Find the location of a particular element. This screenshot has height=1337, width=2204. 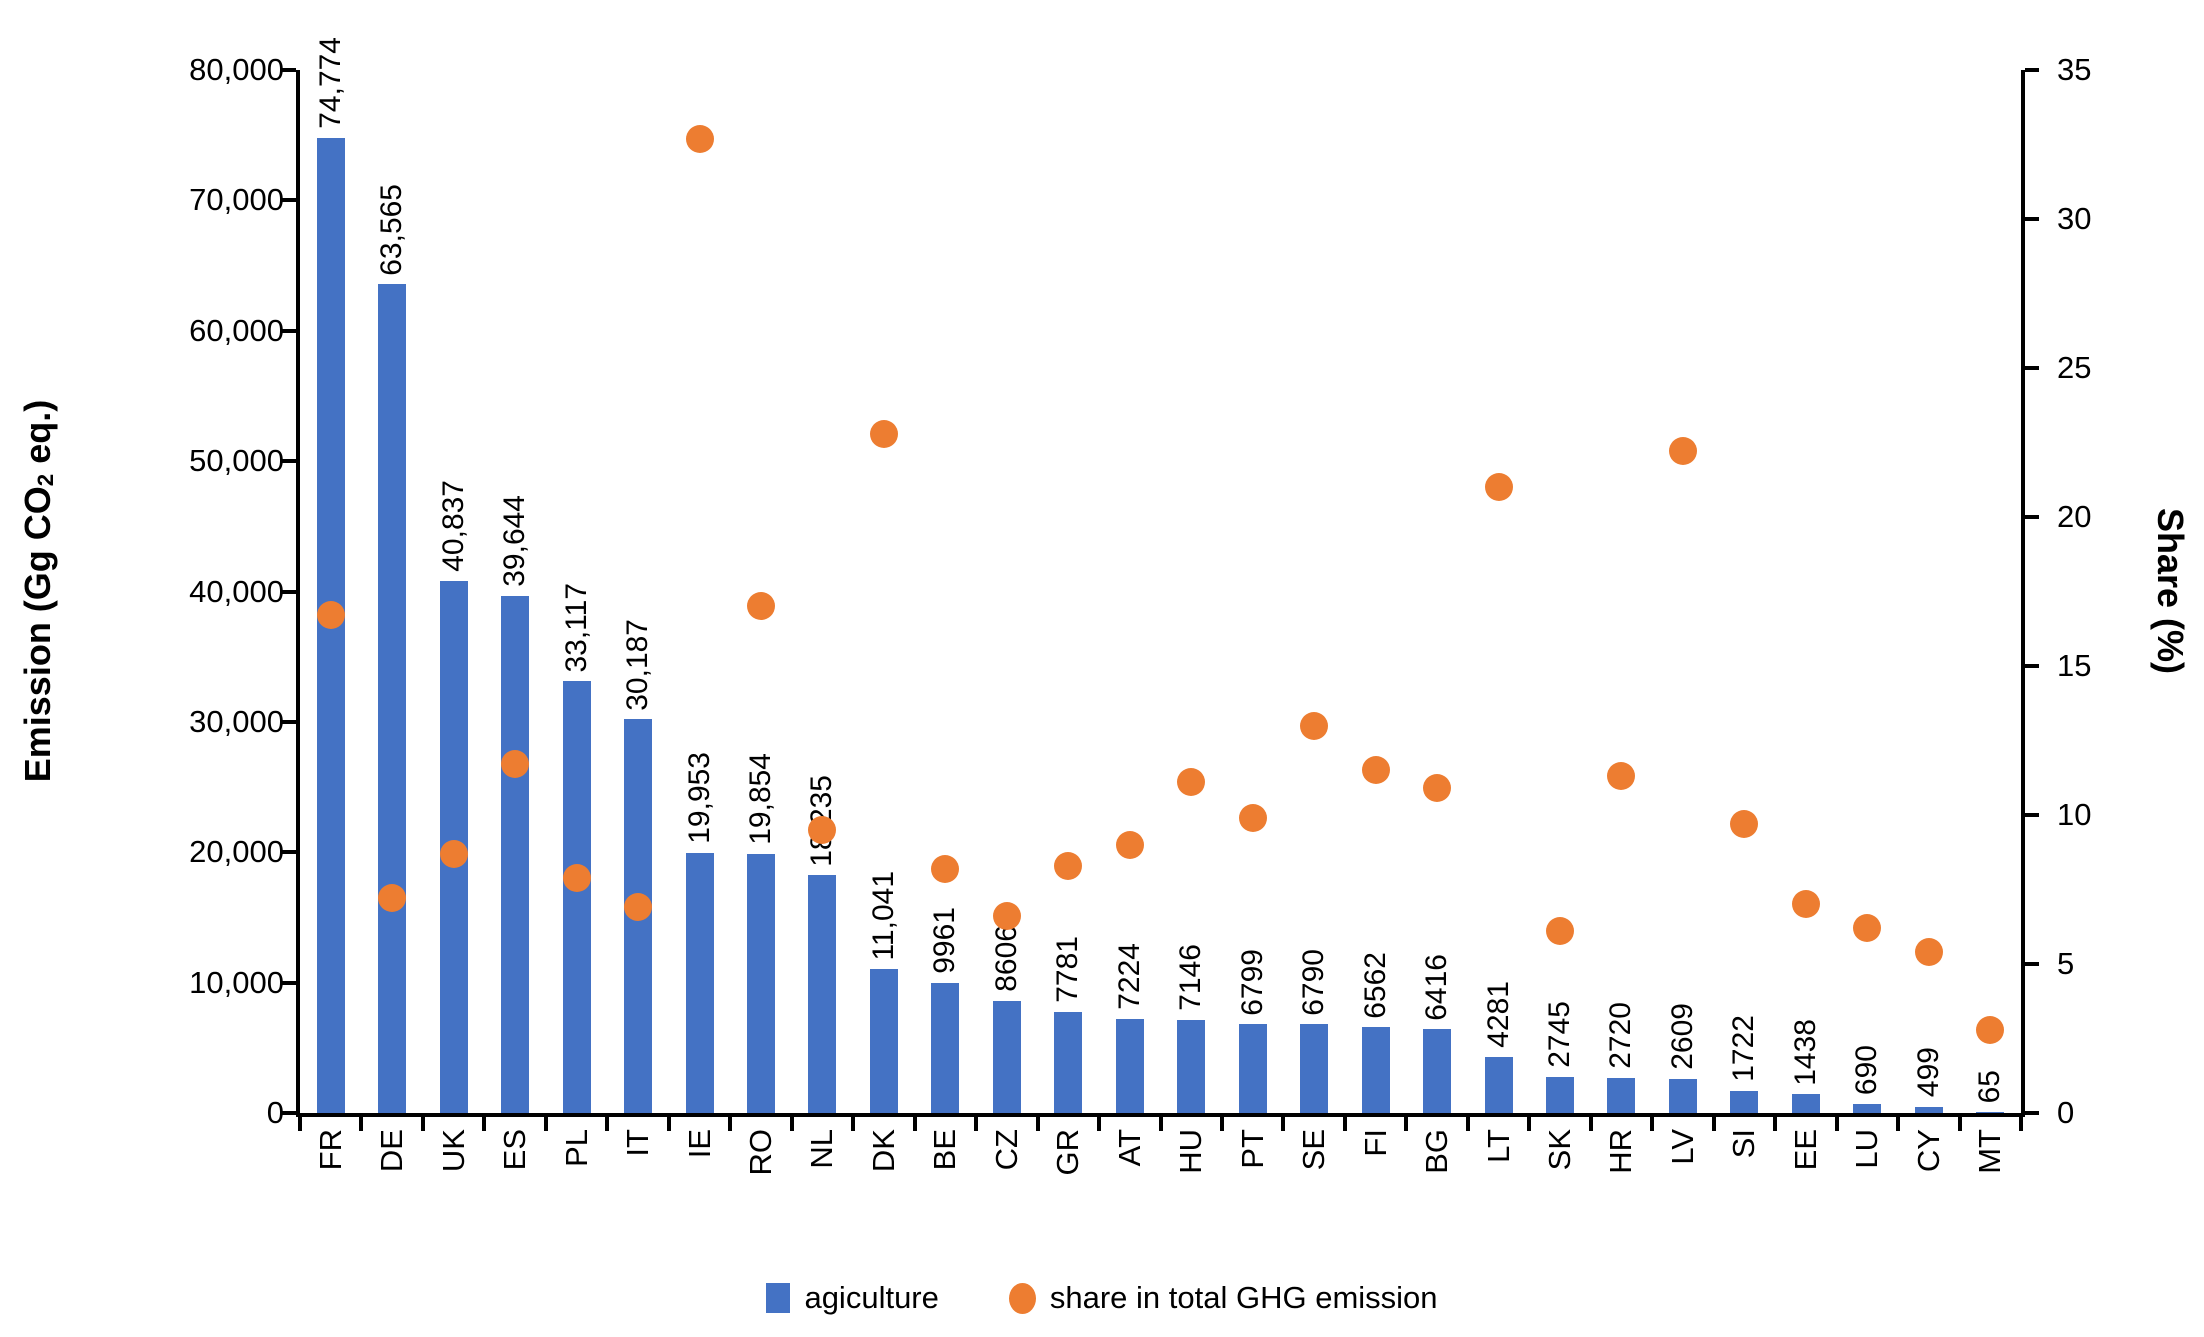

bar-value-label-de: 63,565 is located at coordinates (392, 229).